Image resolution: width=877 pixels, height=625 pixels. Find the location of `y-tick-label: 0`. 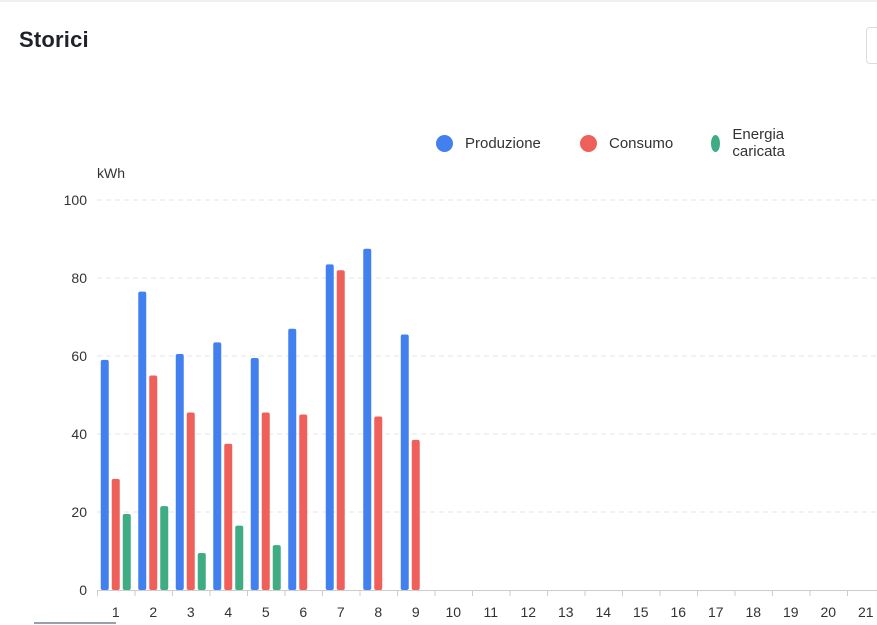

y-tick-label: 0 is located at coordinates (83, 590).